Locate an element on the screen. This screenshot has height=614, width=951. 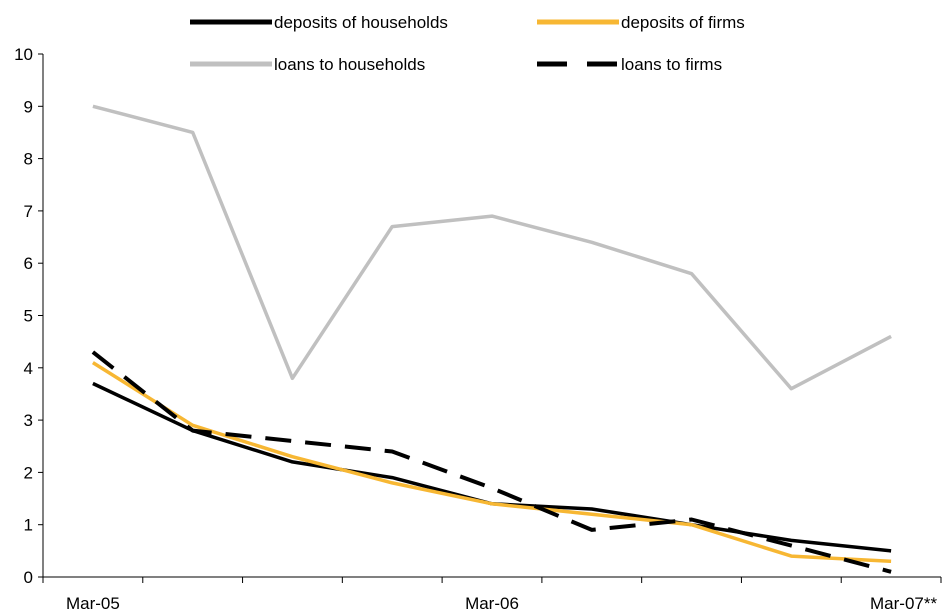
y-tick-label: 3 is located at coordinates (28, 420).